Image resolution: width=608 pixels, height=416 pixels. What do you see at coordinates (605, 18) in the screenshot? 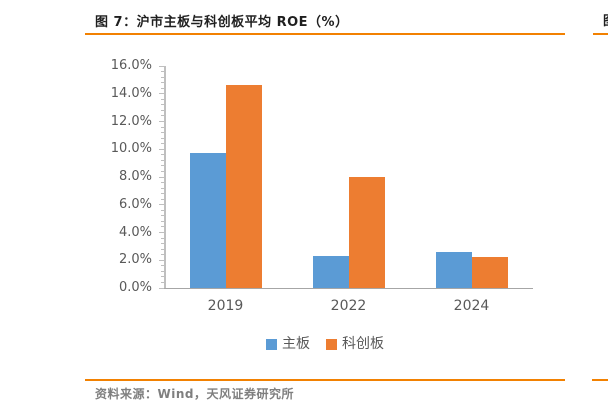
I see `adjacent-figure-title-fragment: 图` at bounding box center [605, 18].